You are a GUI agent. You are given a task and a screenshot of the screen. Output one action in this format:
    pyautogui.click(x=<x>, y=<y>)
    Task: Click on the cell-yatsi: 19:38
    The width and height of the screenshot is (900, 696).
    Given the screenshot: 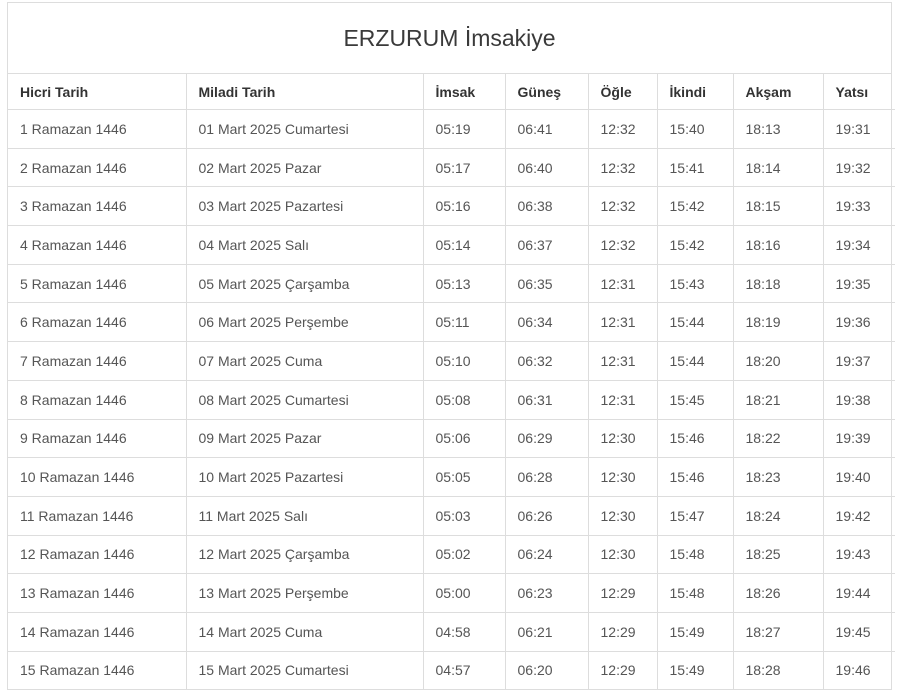 What is the action you would take?
    pyautogui.click(x=858, y=399)
    